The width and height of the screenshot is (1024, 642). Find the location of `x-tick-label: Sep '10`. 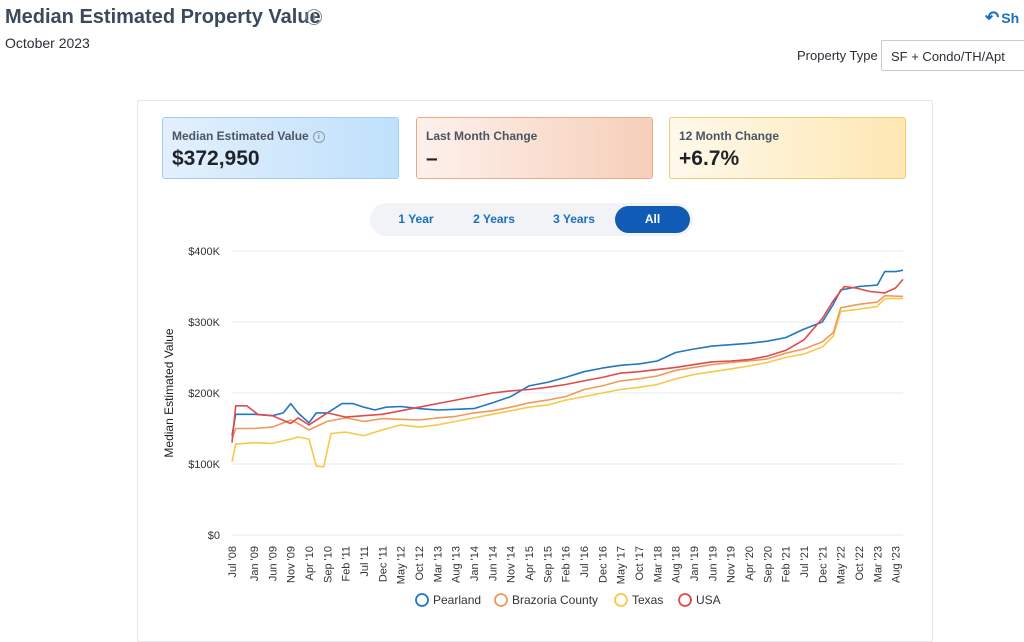

x-tick-label: Sep '10 is located at coordinates (328, 564).